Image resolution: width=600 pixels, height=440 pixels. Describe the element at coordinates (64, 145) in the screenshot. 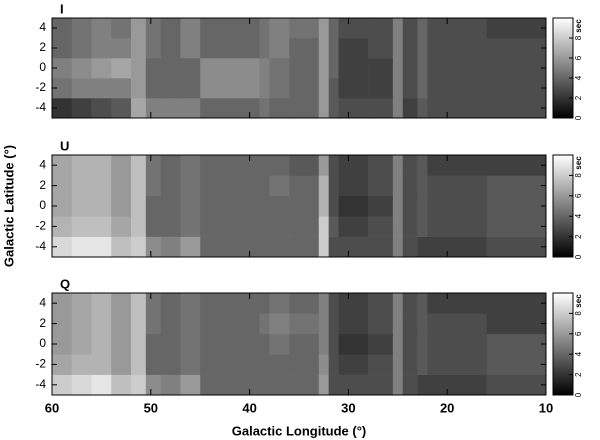

I see `panel-title: U` at that location.